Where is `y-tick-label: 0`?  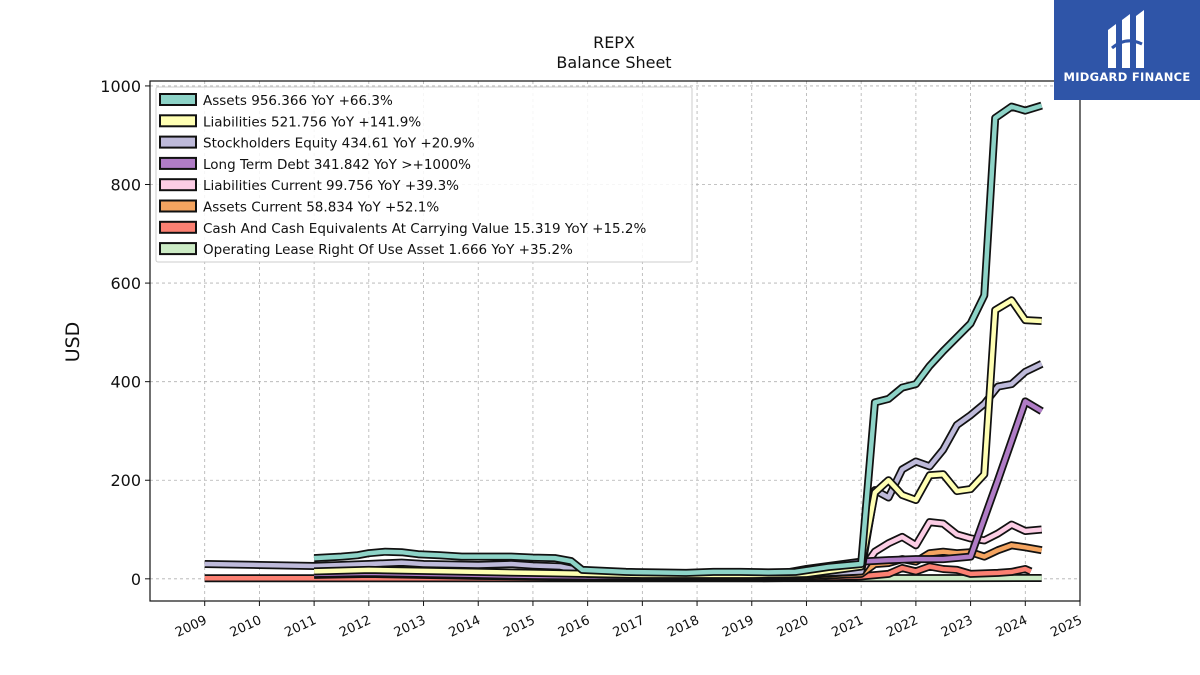
y-tick-label: 0 is located at coordinates (136, 579).